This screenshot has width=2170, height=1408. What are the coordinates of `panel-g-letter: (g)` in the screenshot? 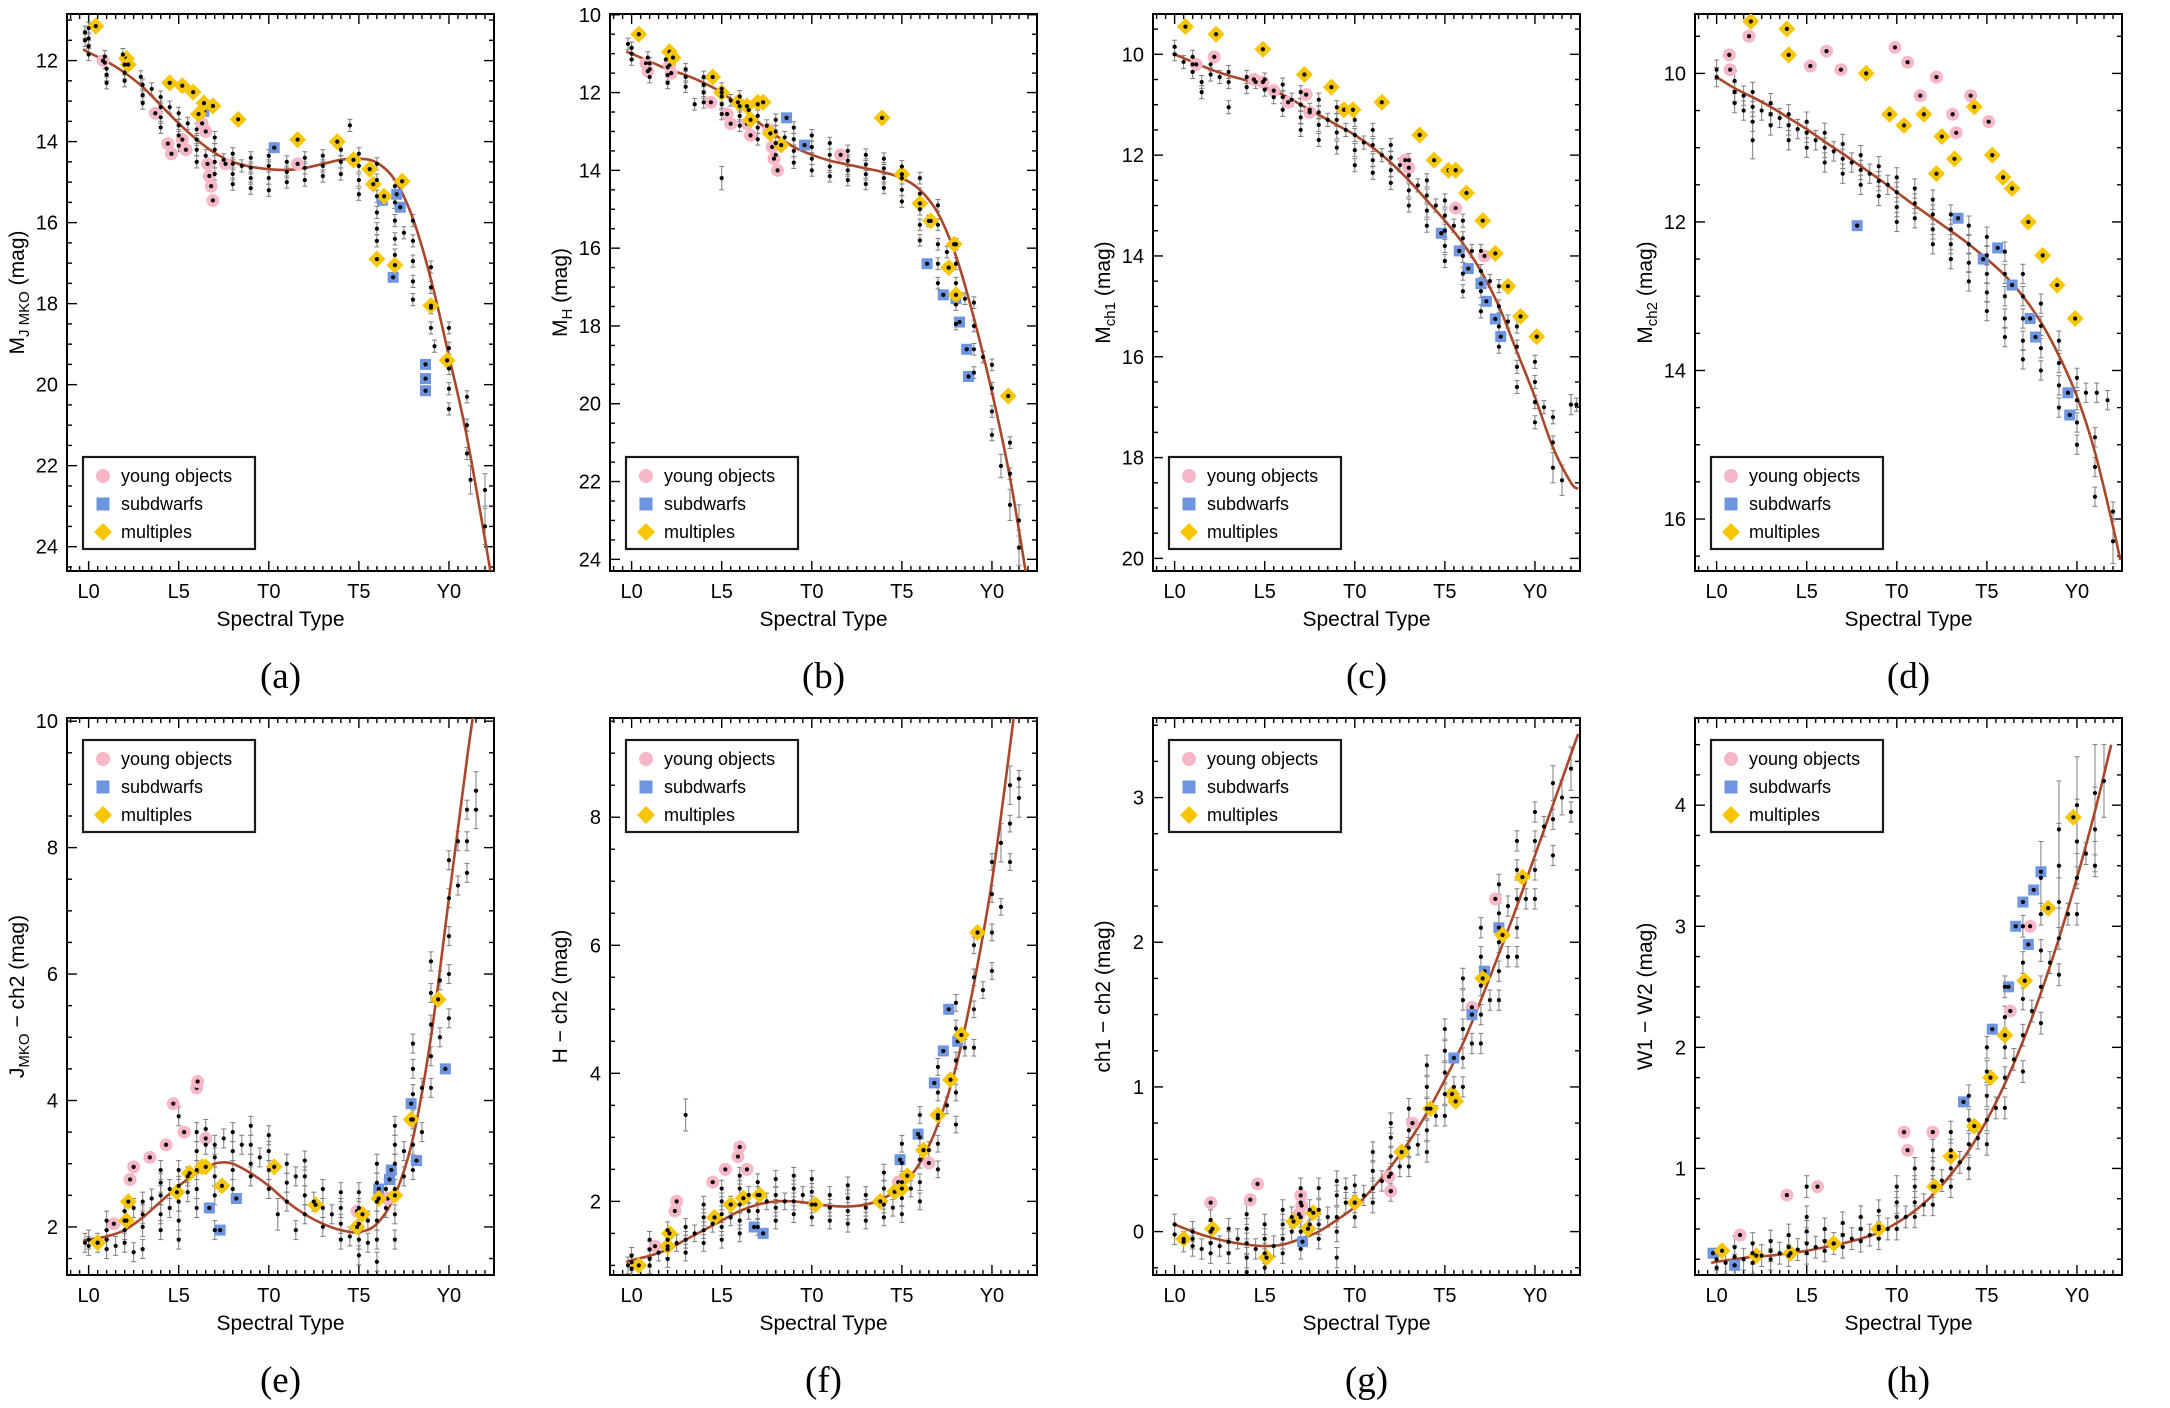 It's located at (1366, 1380).